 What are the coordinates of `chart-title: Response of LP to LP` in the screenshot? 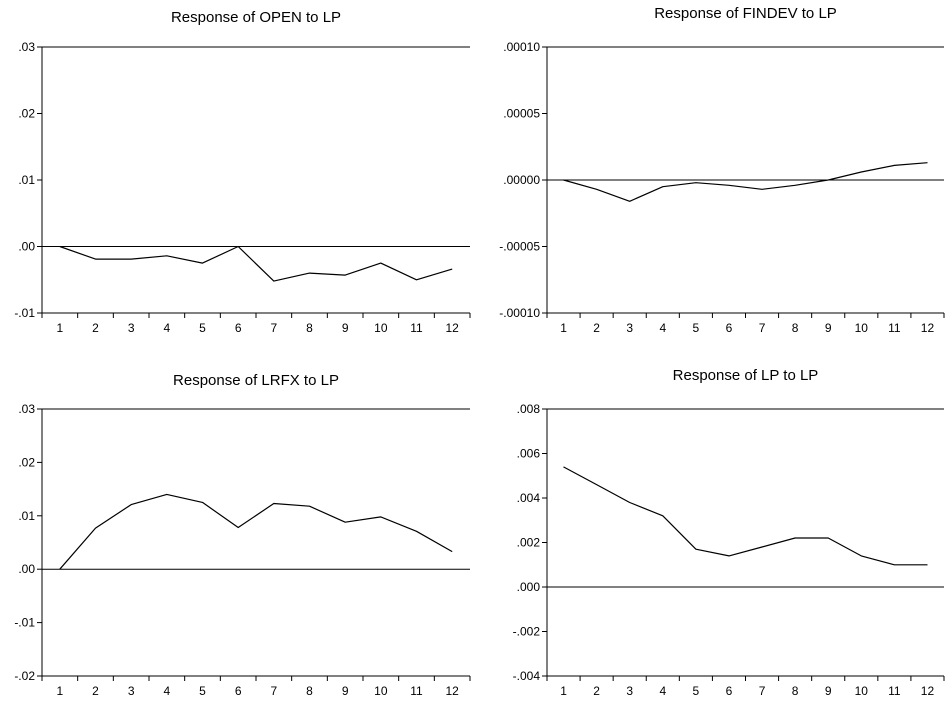 It's located at (746, 375).